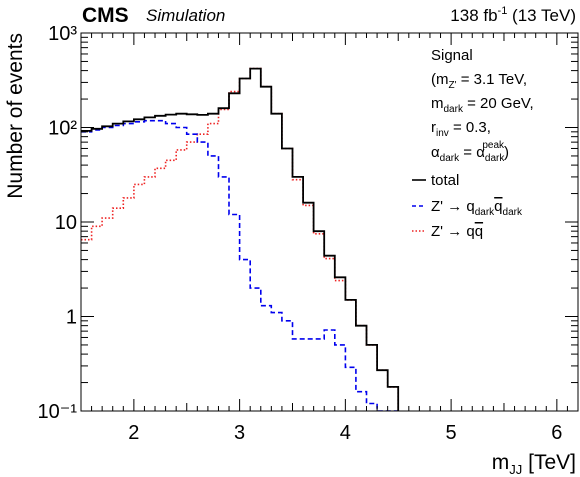 The height and width of the screenshot is (477, 580). What do you see at coordinates (133, 433) in the screenshot?
I see `x-tick-label: 2` at bounding box center [133, 433].